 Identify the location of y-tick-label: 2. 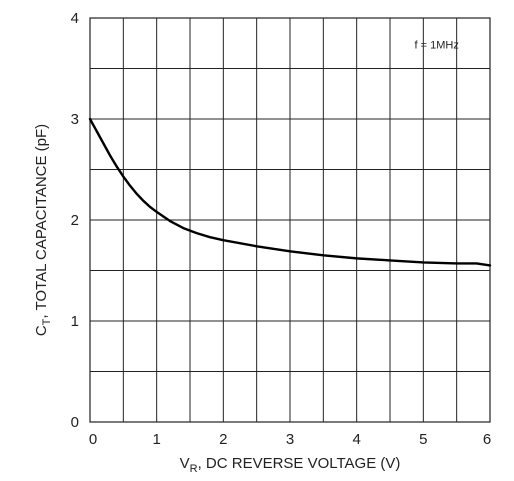
(75, 220).